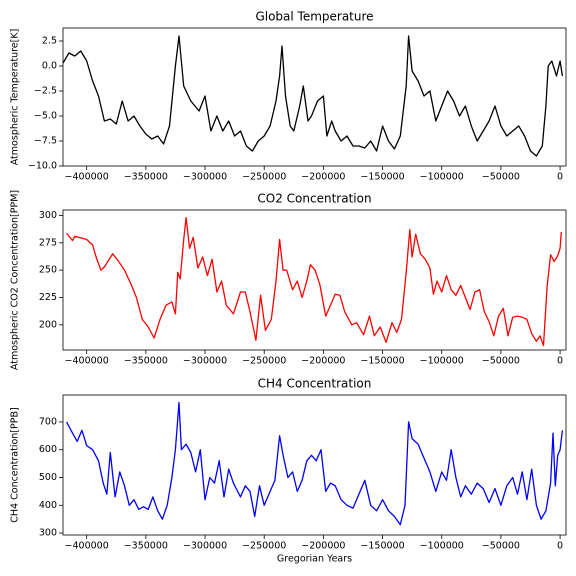 Image resolution: width=576 pixels, height=576 pixels. I want to click on y-tick-label: −10.0, so click(42, 166).